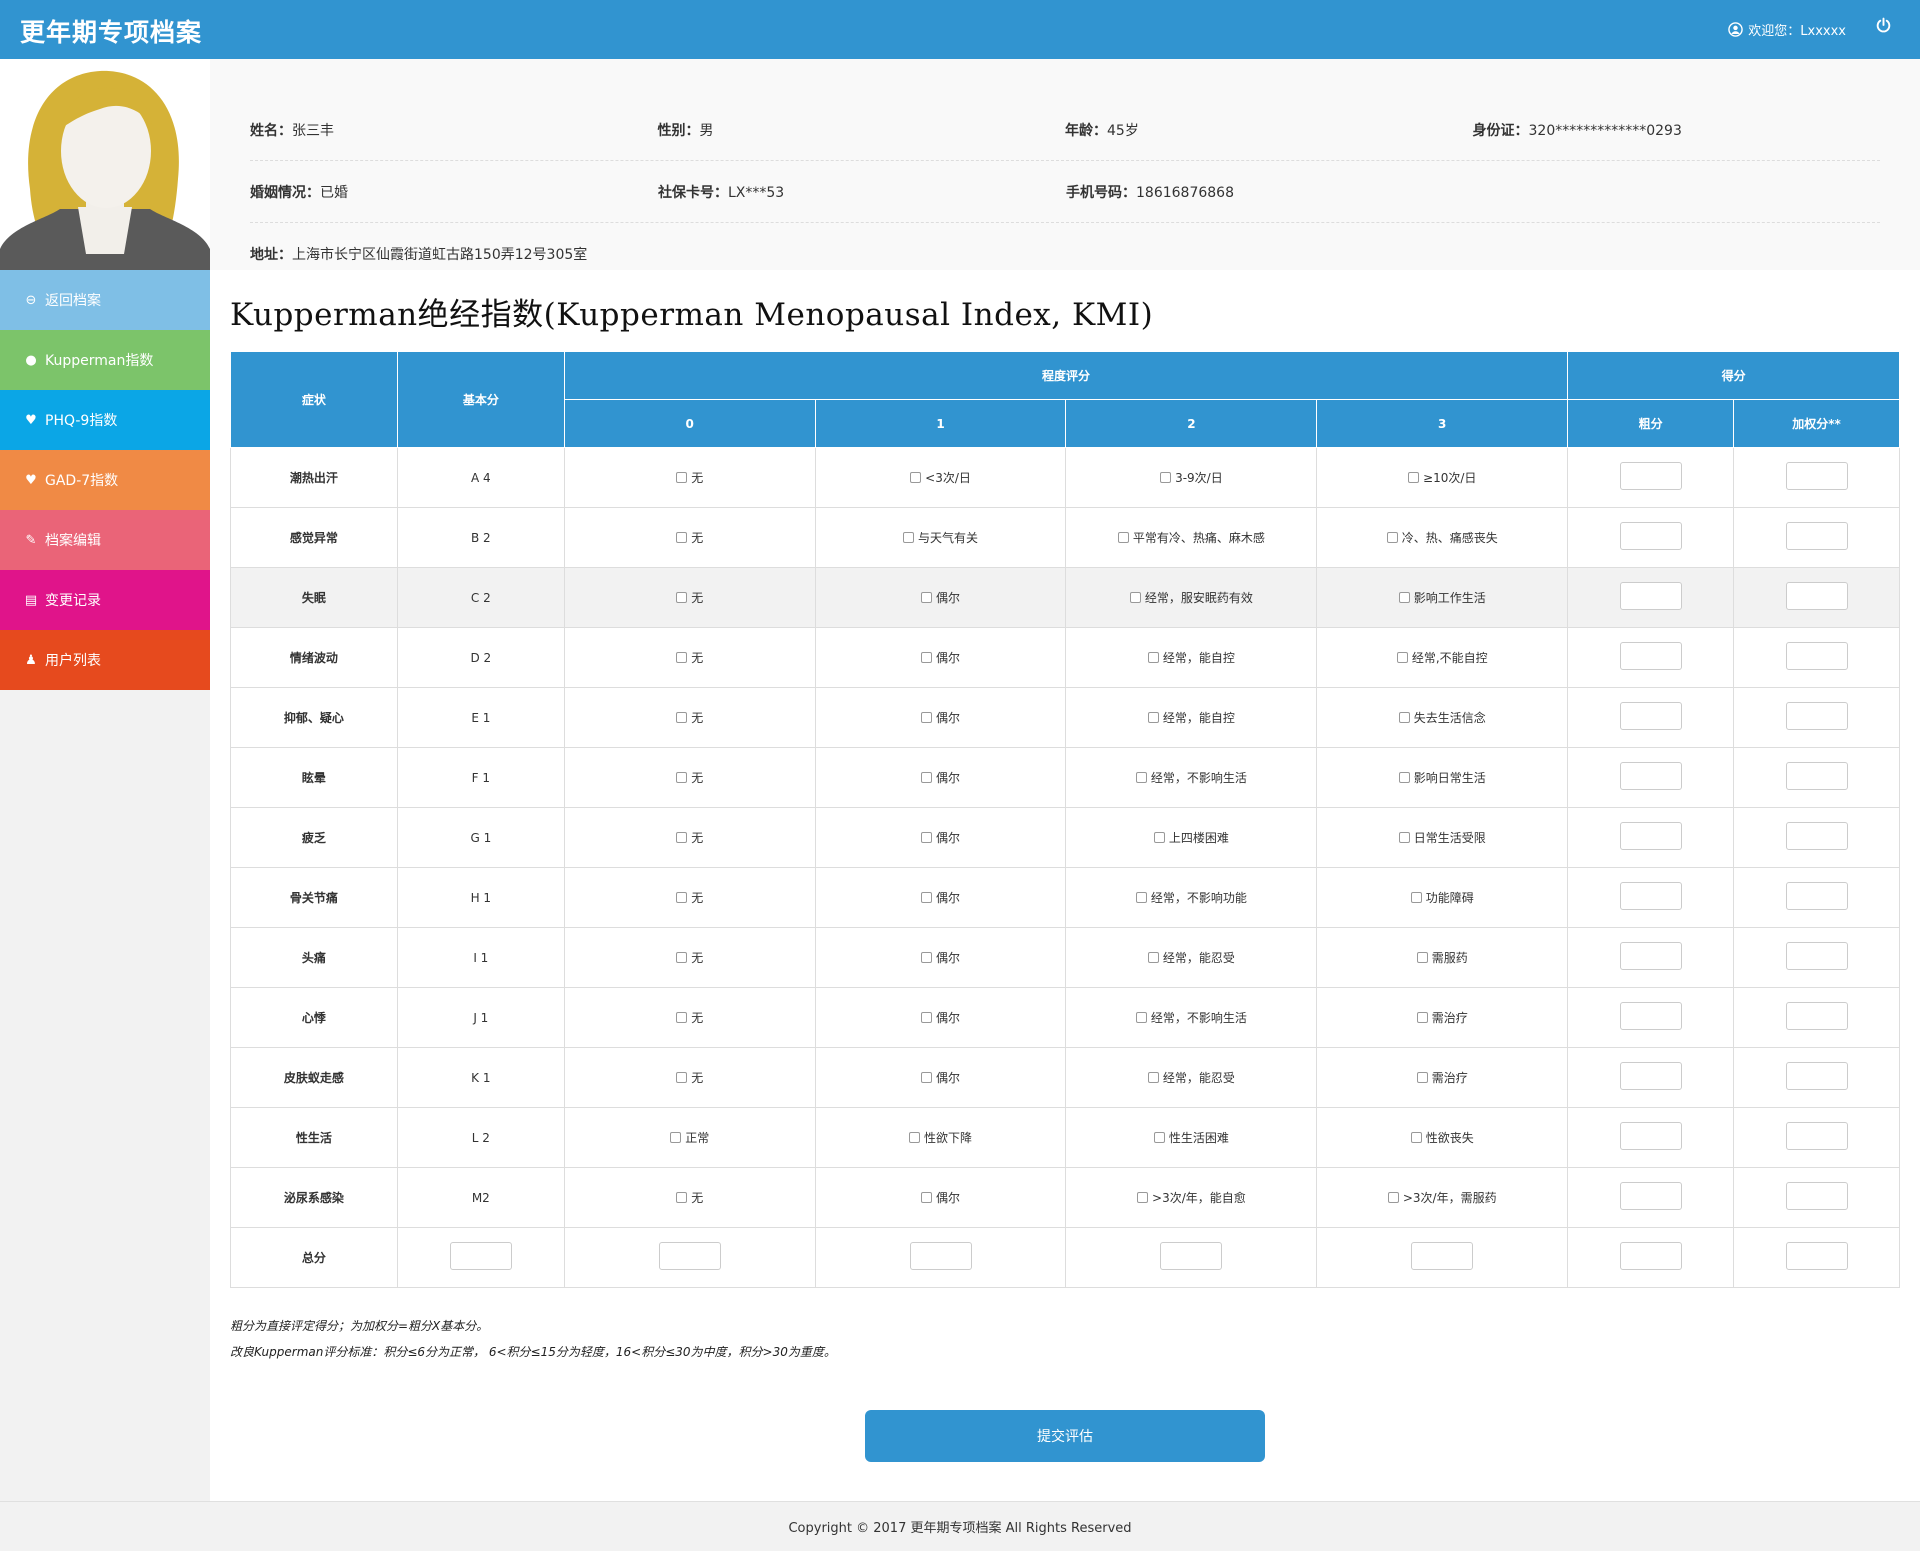 This screenshot has height=1551, width=1920. What do you see at coordinates (1442, 537) in the screenshot?
I see `degree-option: 冷、热、痛感丧失` at bounding box center [1442, 537].